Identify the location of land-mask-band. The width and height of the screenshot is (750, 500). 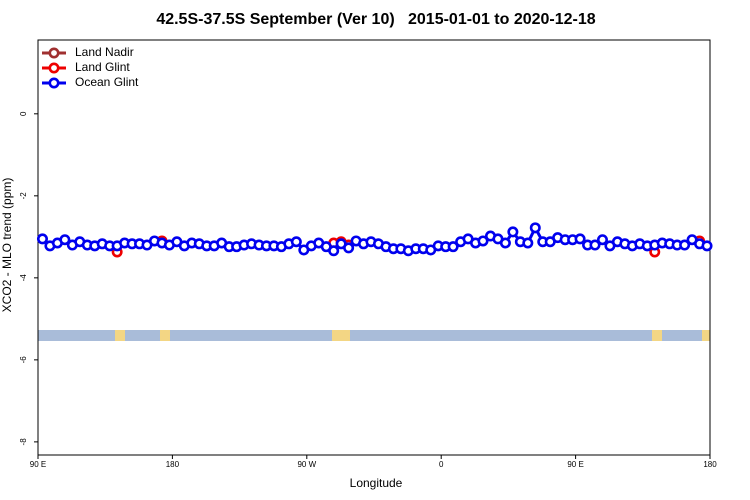
(374, 335).